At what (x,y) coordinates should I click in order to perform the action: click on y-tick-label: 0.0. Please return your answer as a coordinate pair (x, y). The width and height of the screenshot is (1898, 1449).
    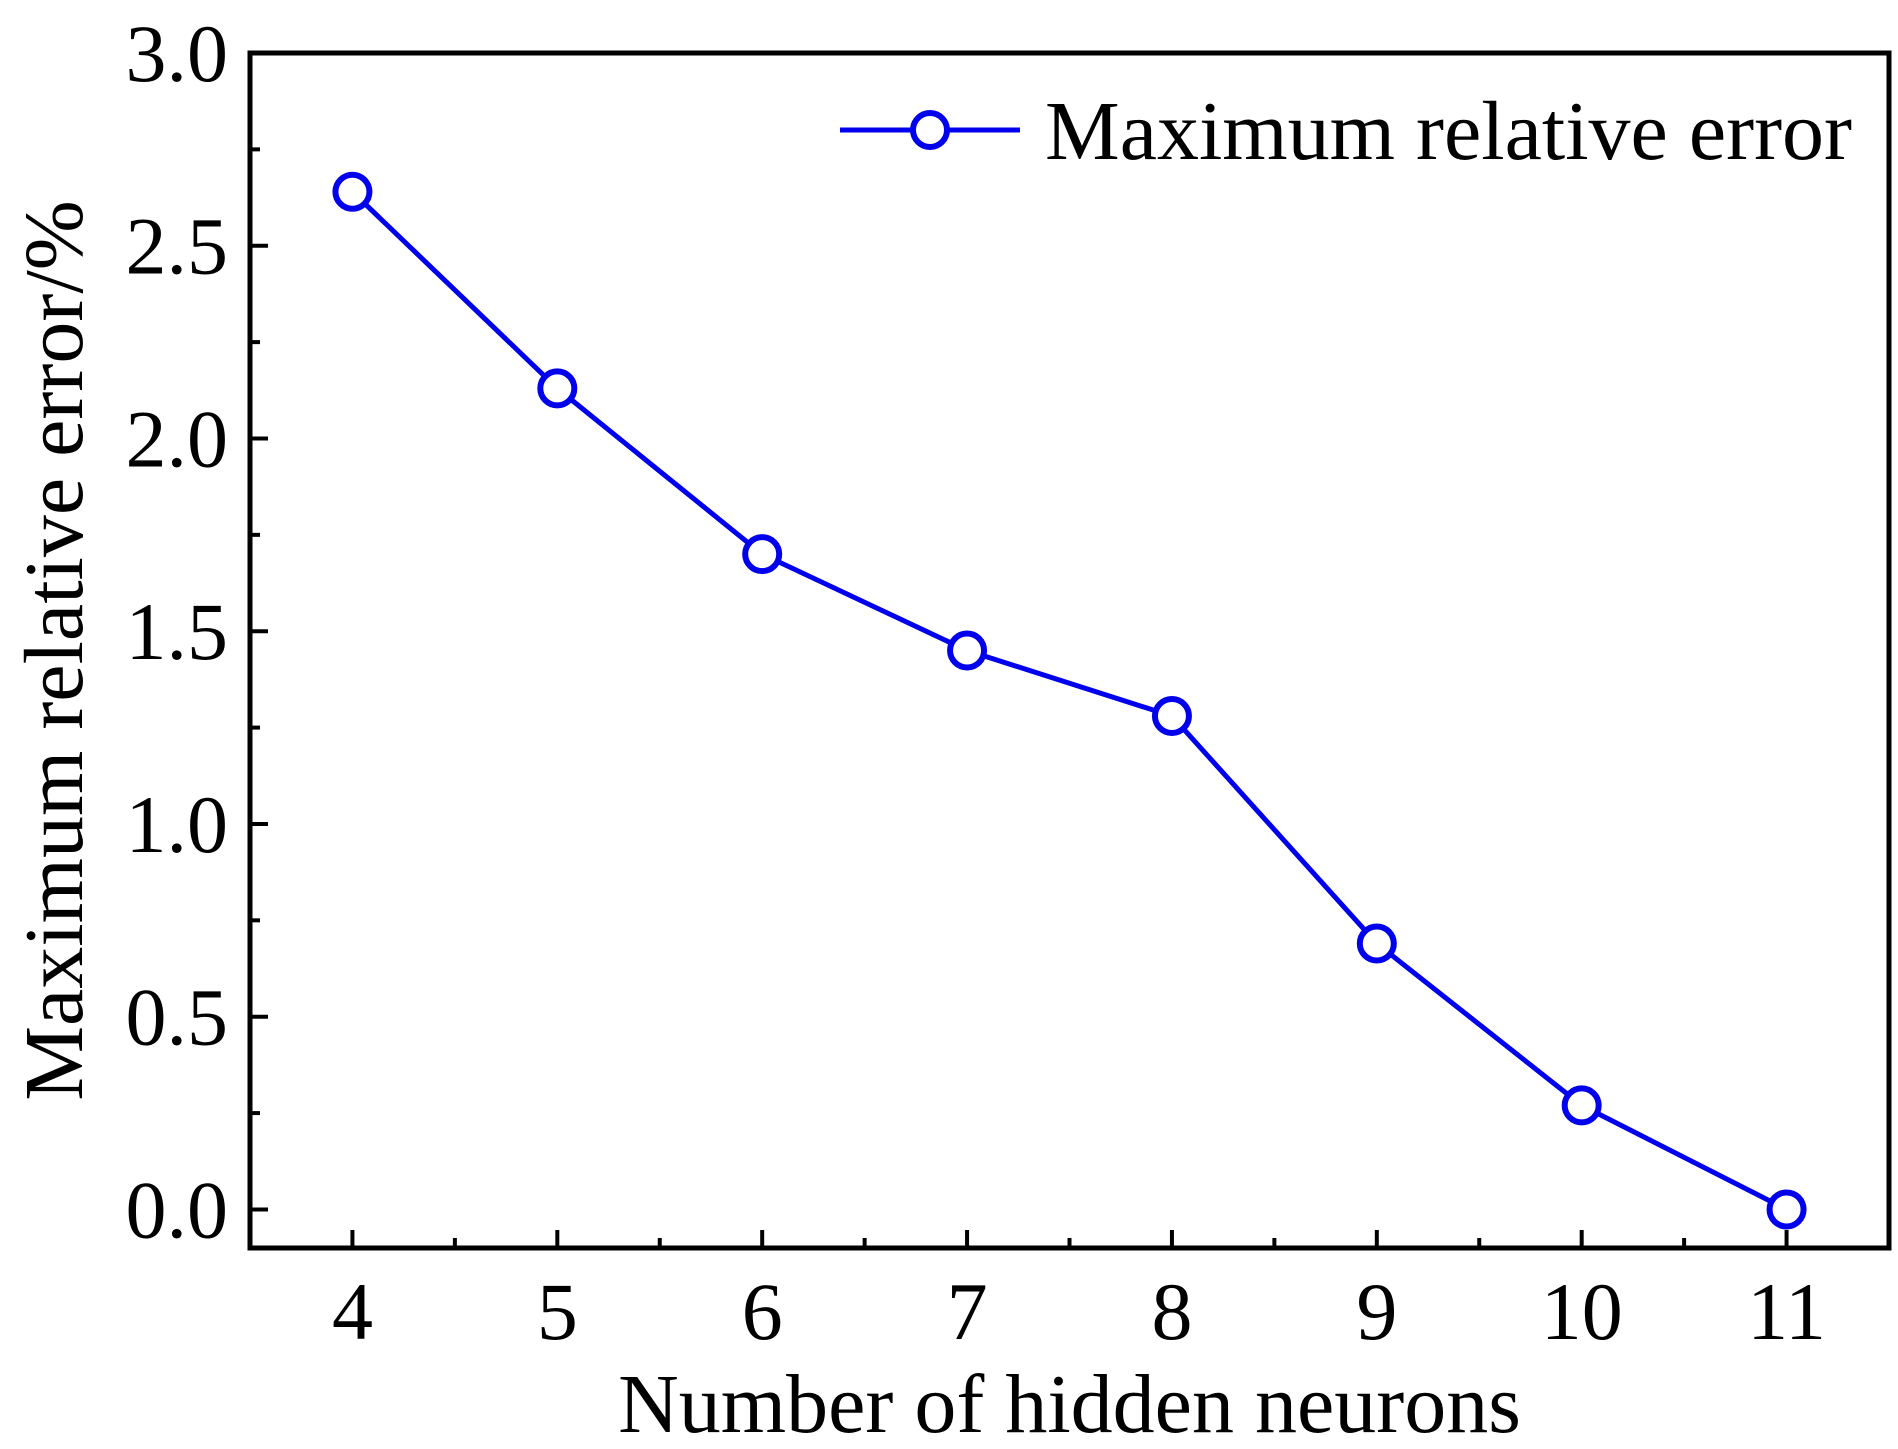
    Looking at the image, I should click on (177, 1209).